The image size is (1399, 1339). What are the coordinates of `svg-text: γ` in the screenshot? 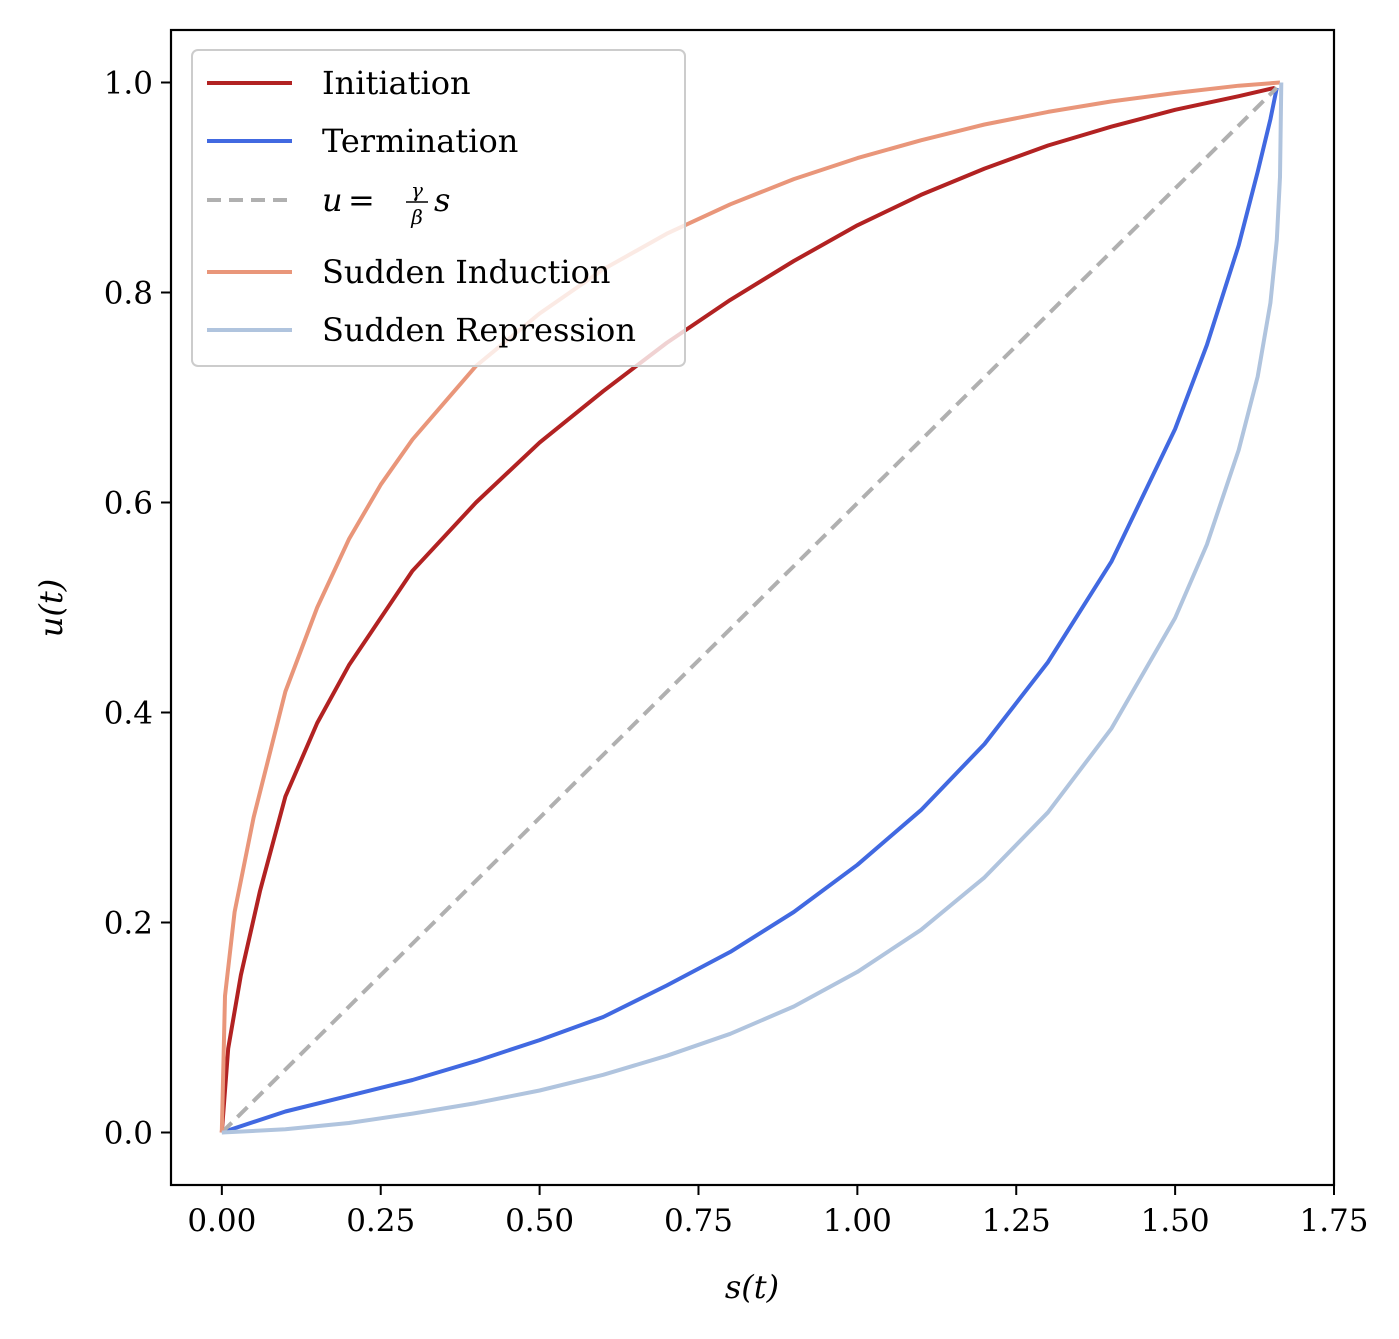 It's located at (417, 190).